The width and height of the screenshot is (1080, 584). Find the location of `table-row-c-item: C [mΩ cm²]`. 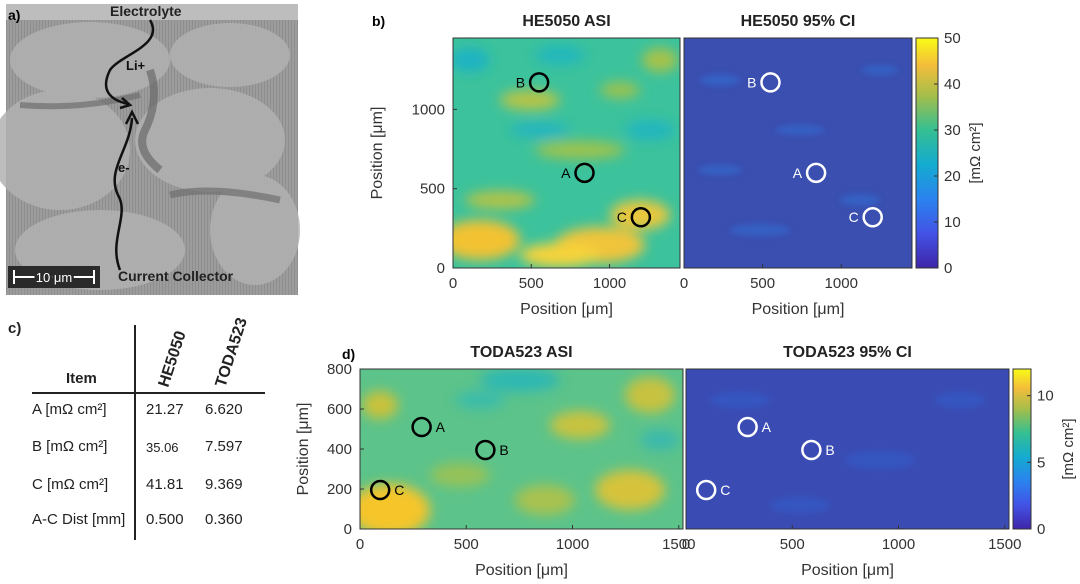

table-row-c-item: C [mΩ cm²] is located at coordinates (70, 484).